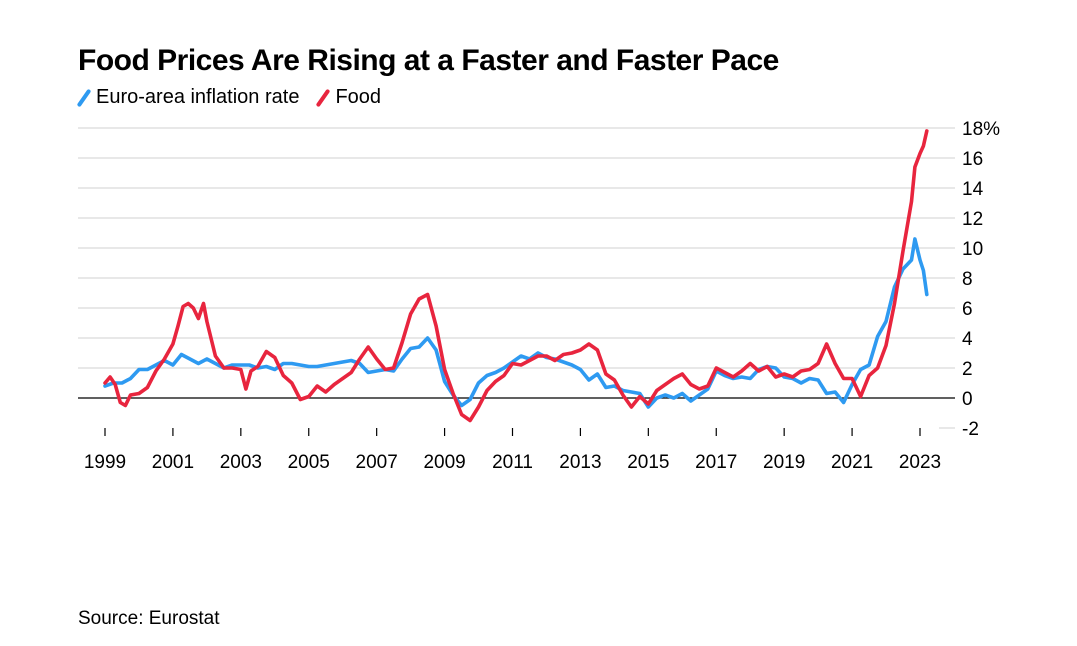 This screenshot has height=646, width=1077. What do you see at coordinates (716, 462) in the screenshot?
I see `x-tick-label: 2017` at bounding box center [716, 462].